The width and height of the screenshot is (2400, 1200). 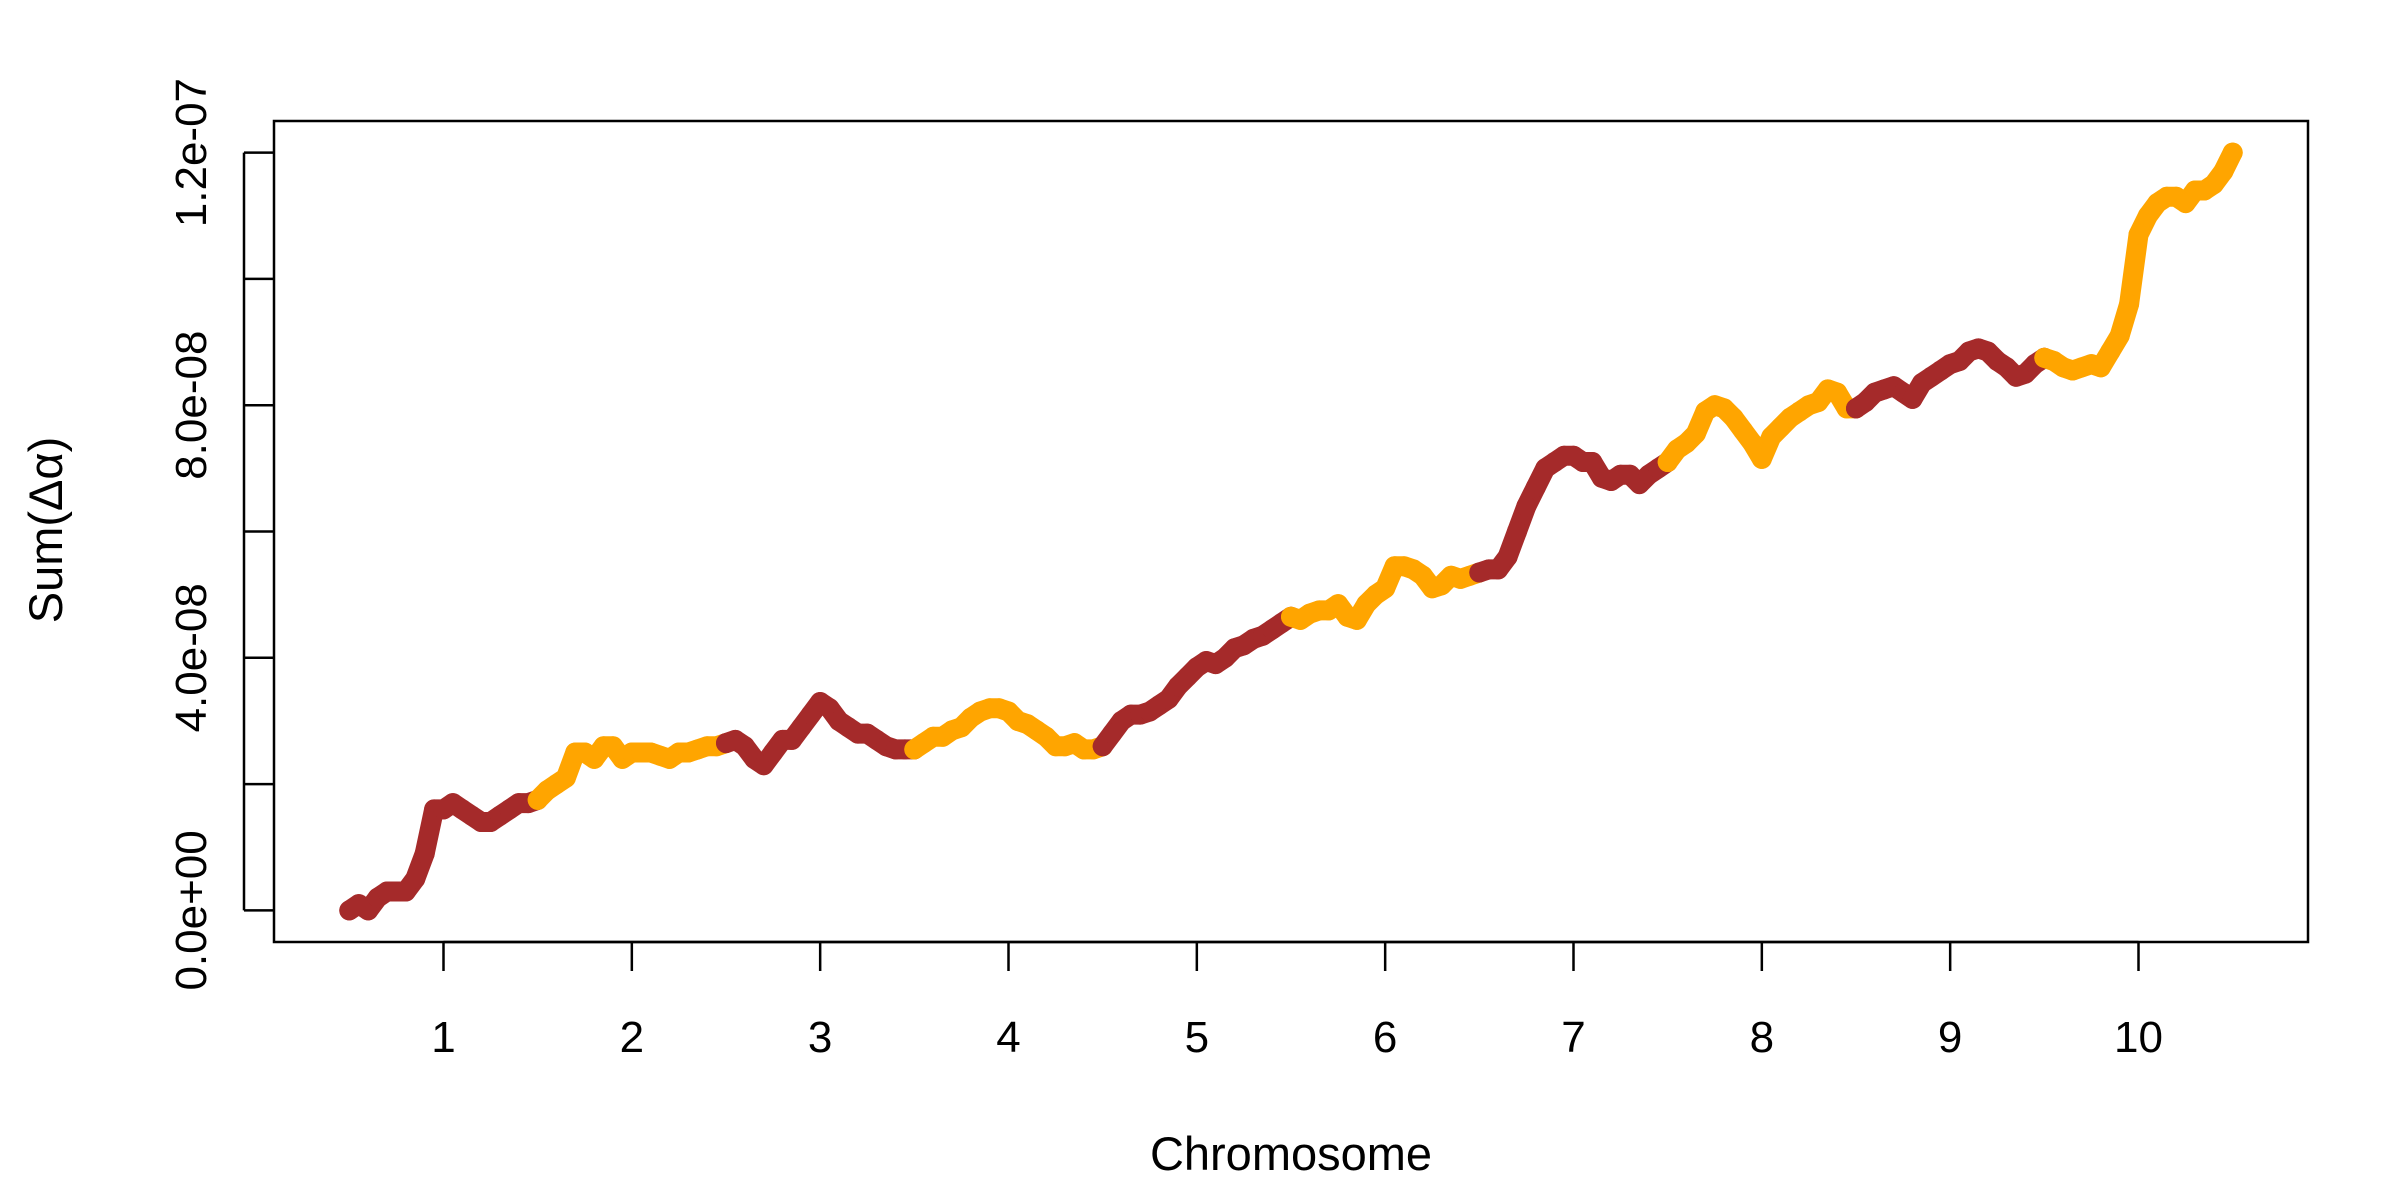 What do you see at coordinates (1762, 1037) in the screenshot?
I see `x-tick-label: 8` at bounding box center [1762, 1037].